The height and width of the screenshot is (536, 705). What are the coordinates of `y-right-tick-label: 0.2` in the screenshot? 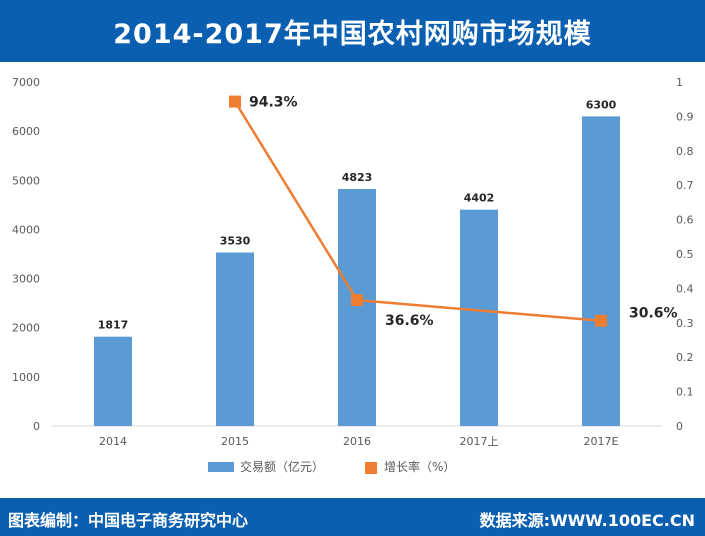 It's located at (685, 357).